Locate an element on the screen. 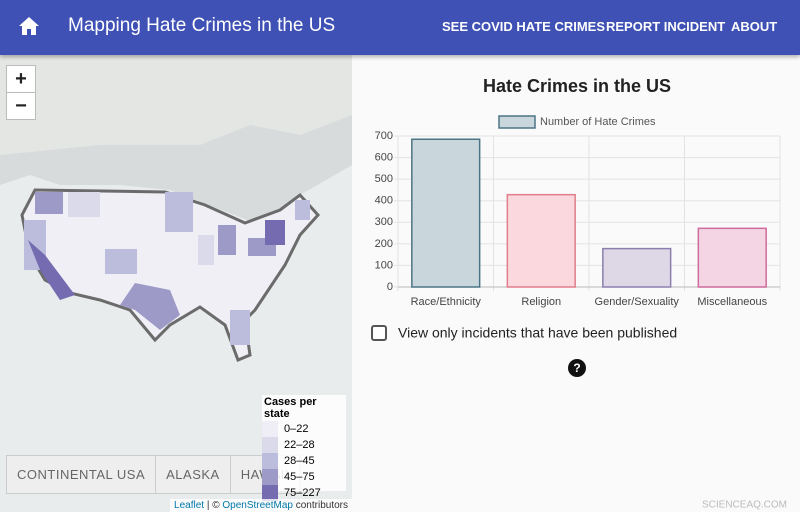 The width and height of the screenshot is (800, 512). y-tick-label: 500 is located at coordinates (384, 179).